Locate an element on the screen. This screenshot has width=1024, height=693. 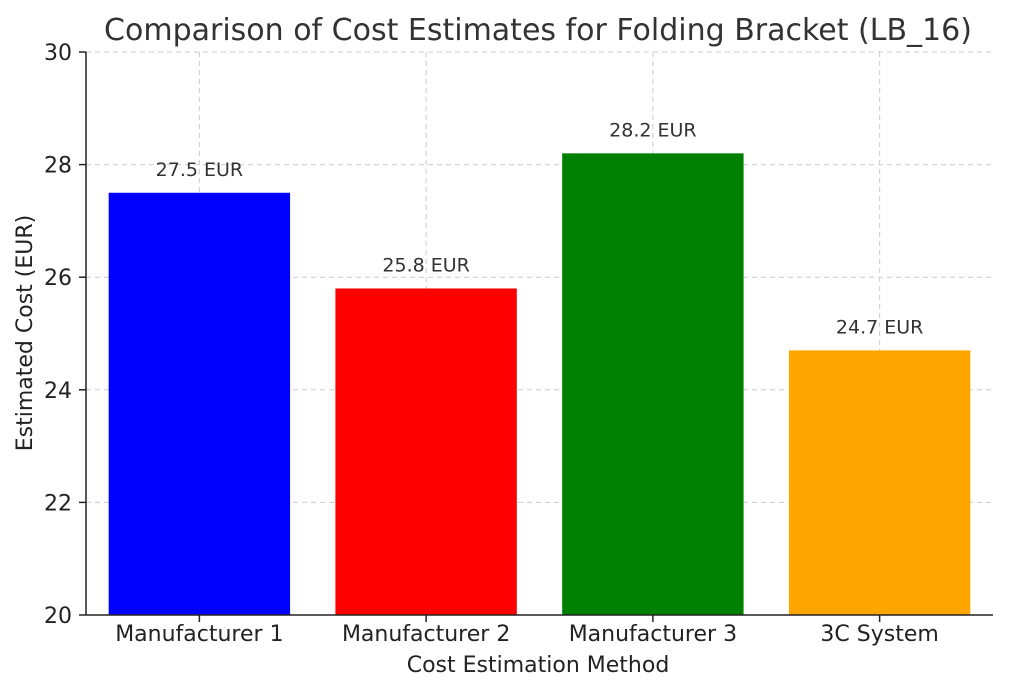
y-tick-label: 20 is located at coordinates (58, 616).